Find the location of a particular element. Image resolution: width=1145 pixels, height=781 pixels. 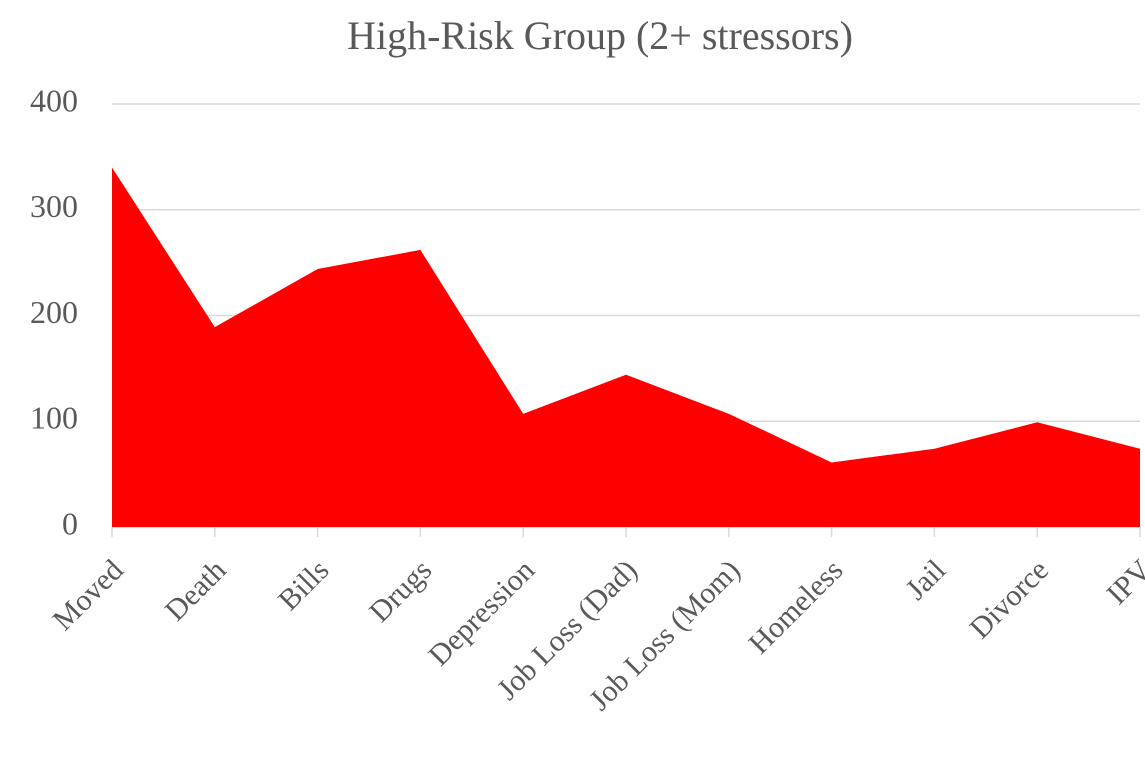

x-tick-label: Death is located at coordinates (196, 590).